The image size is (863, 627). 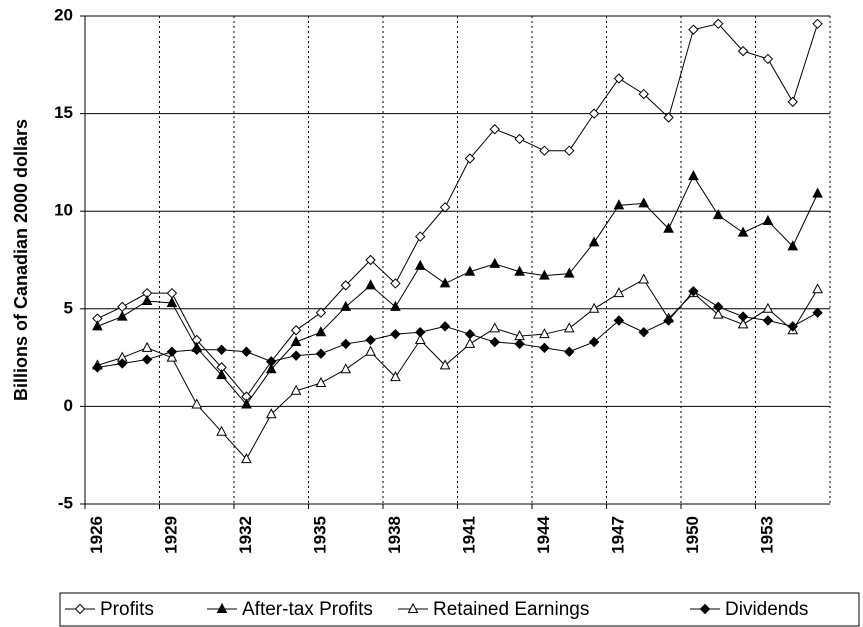 What do you see at coordinates (127, 609) in the screenshot?
I see `legend-label: Profits` at bounding box center [127, 609].